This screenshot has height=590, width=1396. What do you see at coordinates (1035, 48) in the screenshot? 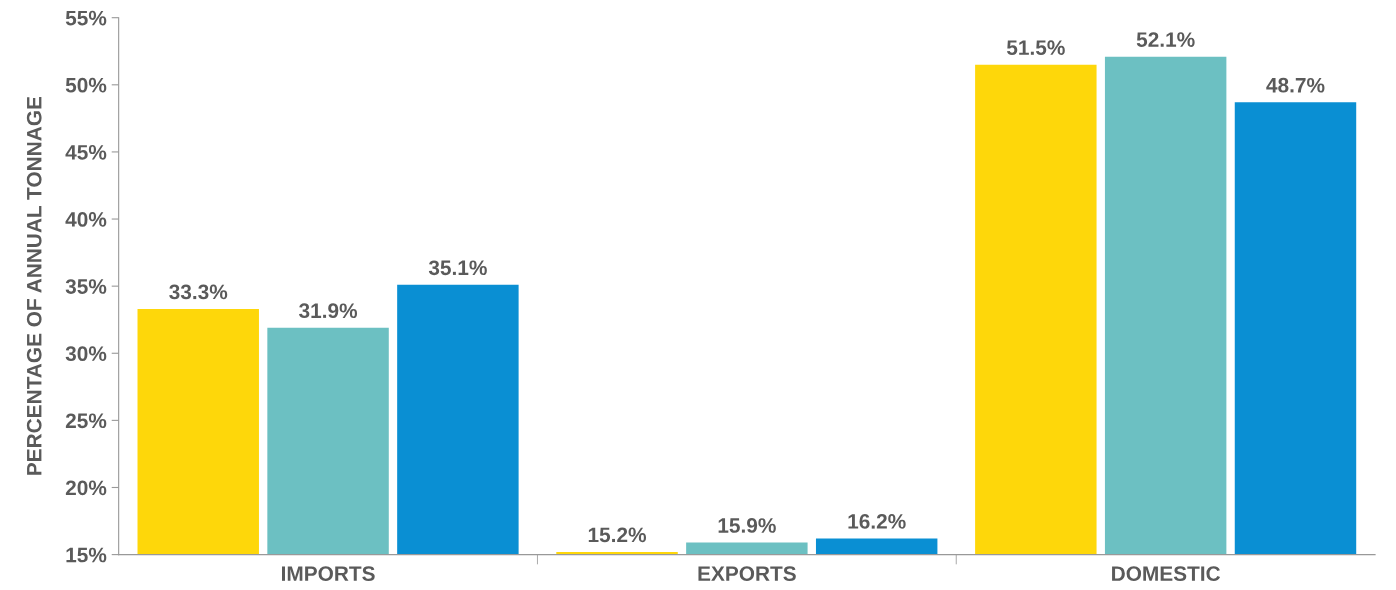
I see `data-label: 51.5%` at bounding box center [1035, 48].